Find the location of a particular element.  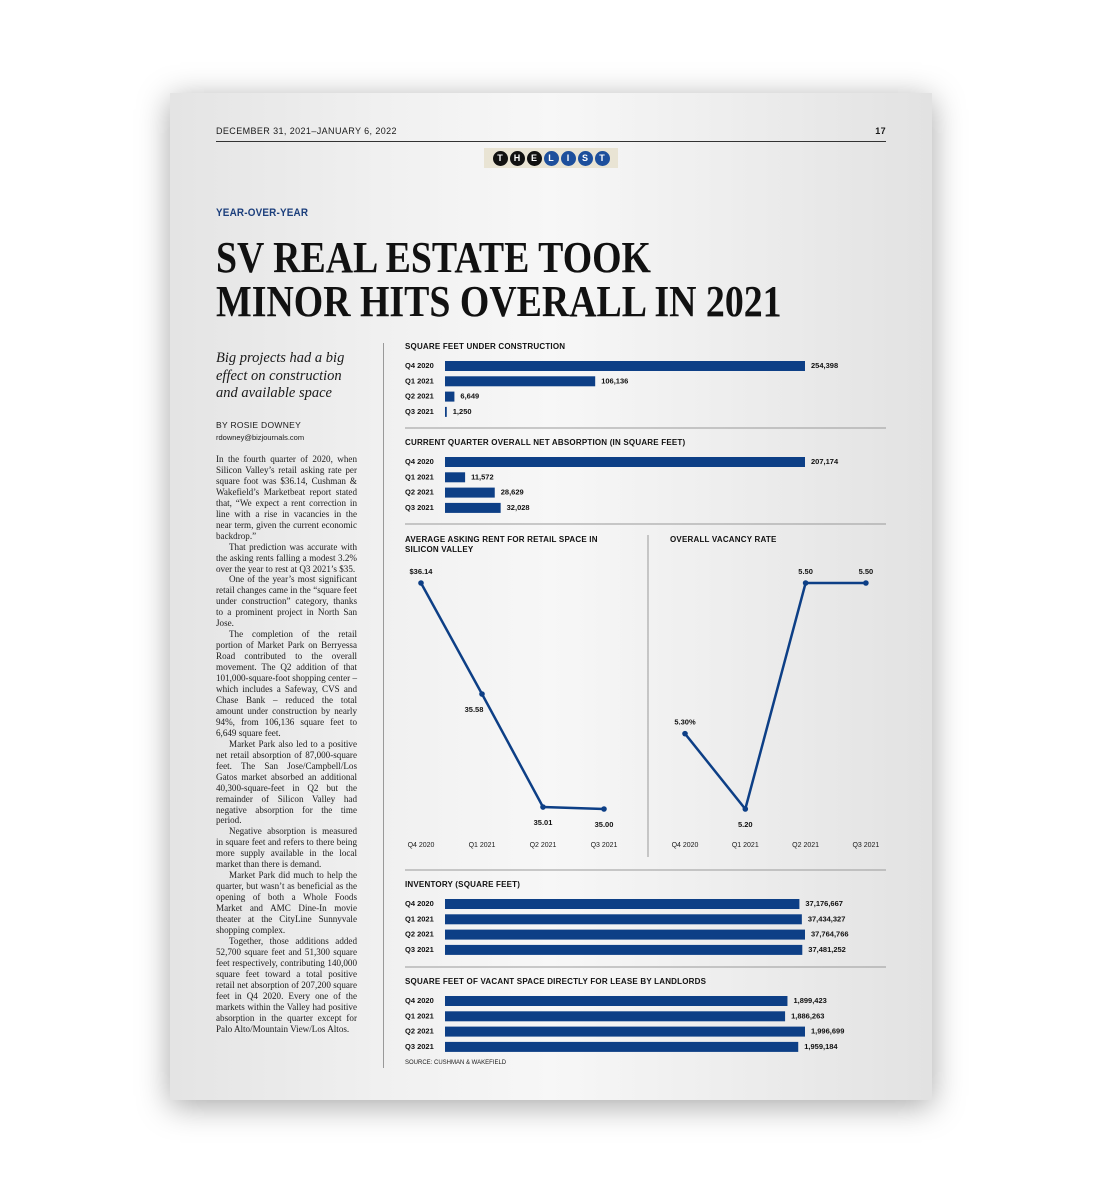

value-label: 37,481,252 is located at coordinates (827, 949).